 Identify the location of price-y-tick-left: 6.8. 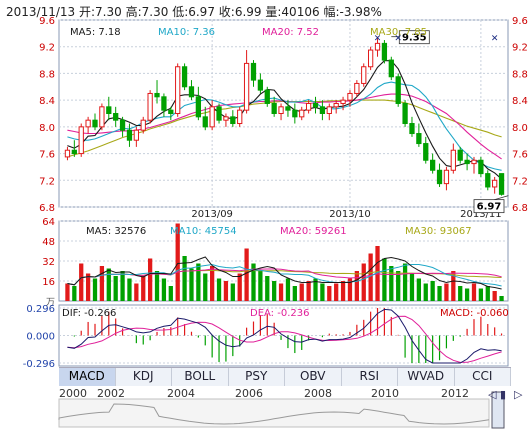
(47, 208).